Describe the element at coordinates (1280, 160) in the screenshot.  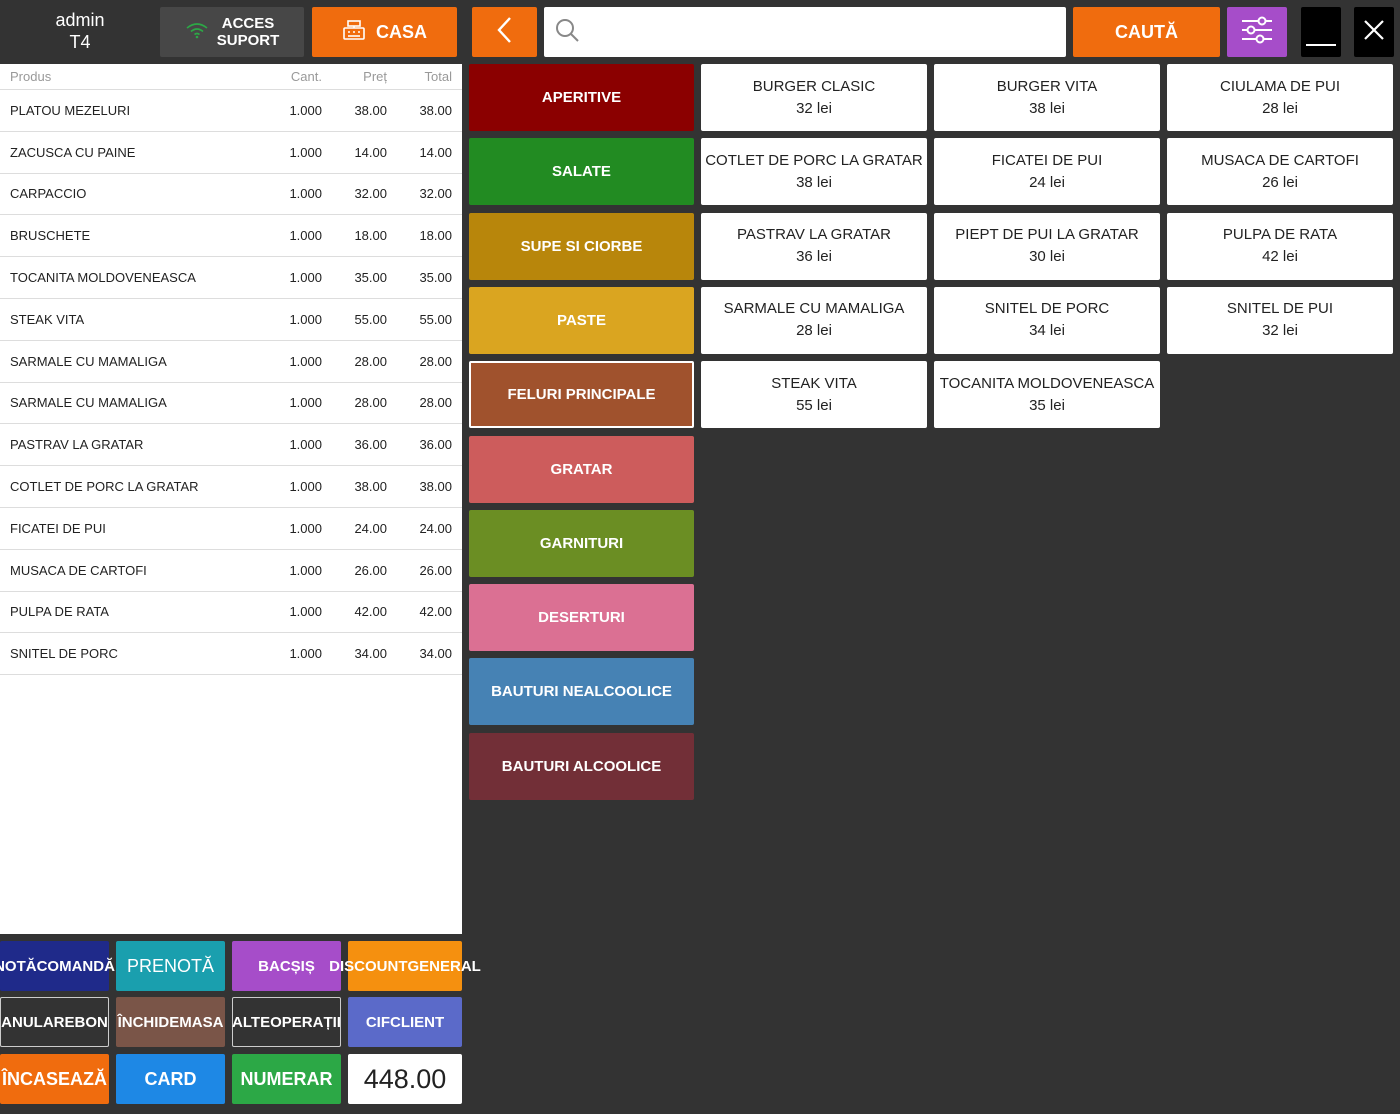
I see `product-name: MUSACA DE CARTOFI` at that location.